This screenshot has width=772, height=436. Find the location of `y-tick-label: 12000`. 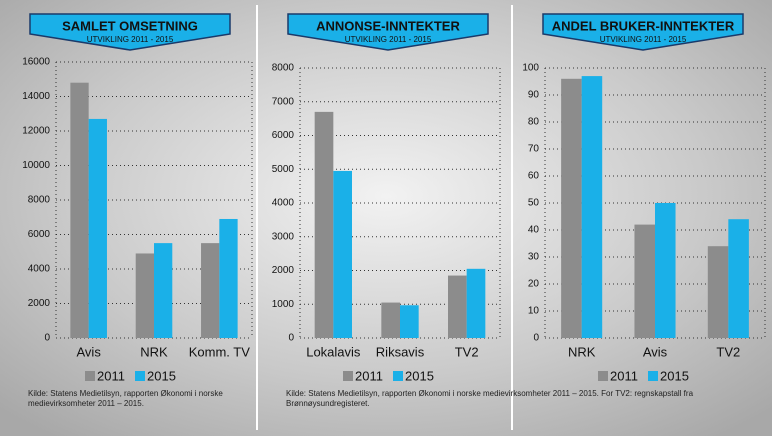

y-tick-label: 12000 is located at coordinates (36, 131).